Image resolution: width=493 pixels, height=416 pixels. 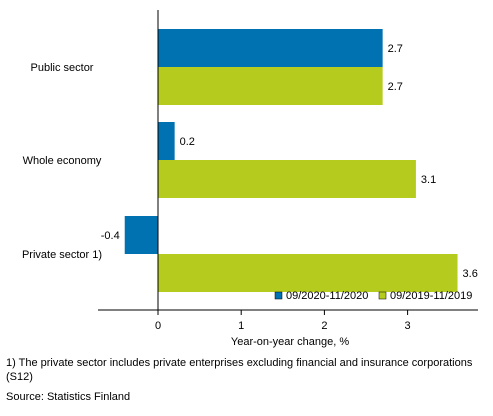 I want to click on legend-label: 09/2019-11/2019, so click(x=431, y=296).